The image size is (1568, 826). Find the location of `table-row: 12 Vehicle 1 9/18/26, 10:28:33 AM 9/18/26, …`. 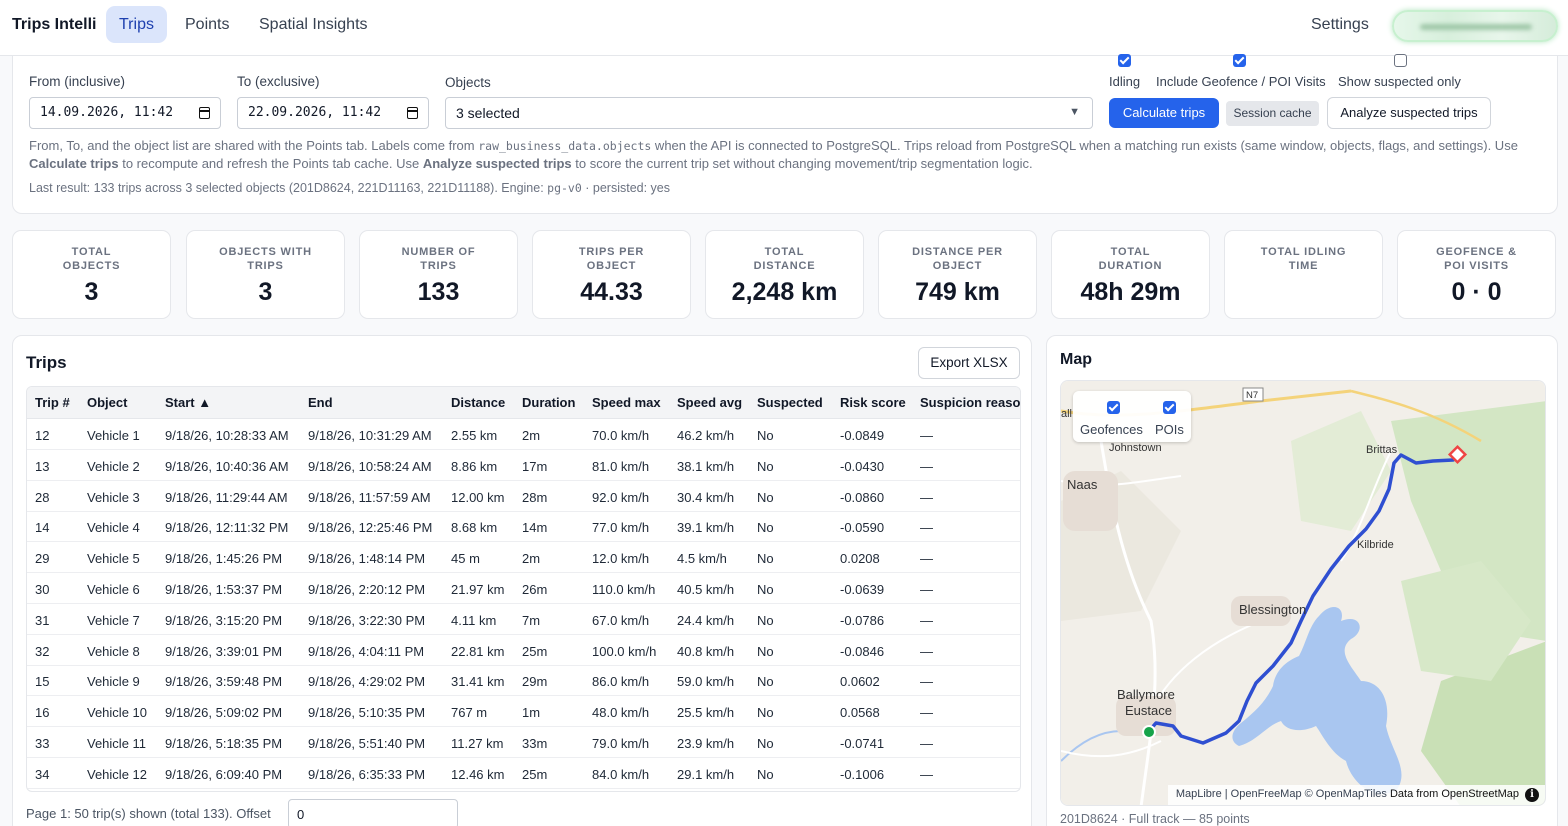

table-row: 12 Vehicle 1 9/18/26, 10:28:33 AM 9/18/26, … is located at coordinates (523, 434).